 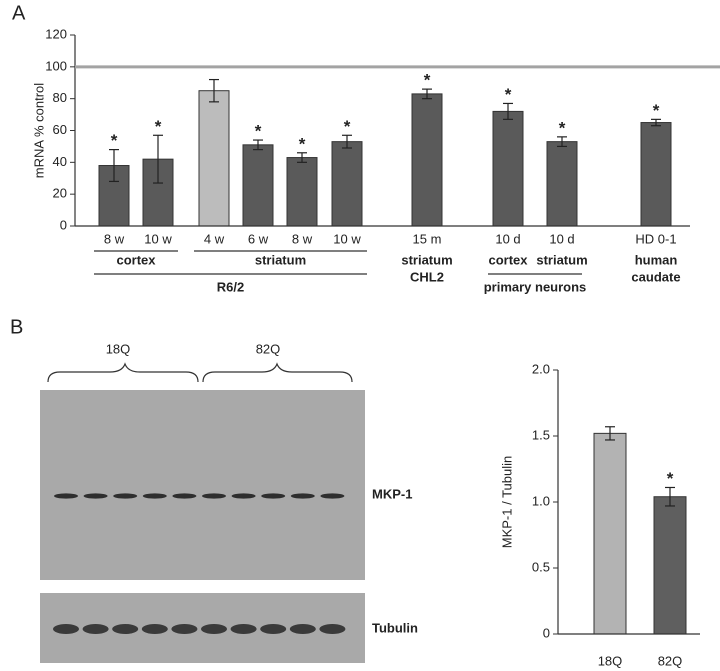 What do you see at coordinates (38, 130) in the screenshot?
I see `y-axis-label: mRNA % control` at bounding box center [38, 130].